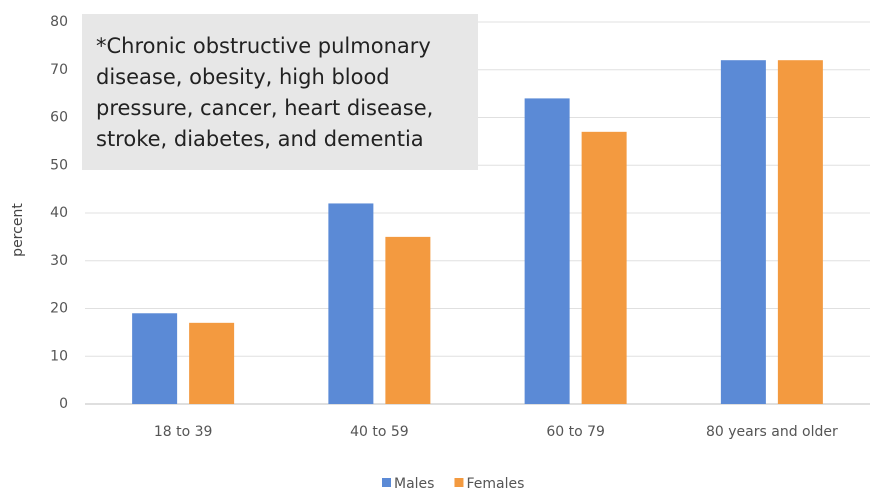  I want to click on y-tick-label: 70, so click(59, 70).